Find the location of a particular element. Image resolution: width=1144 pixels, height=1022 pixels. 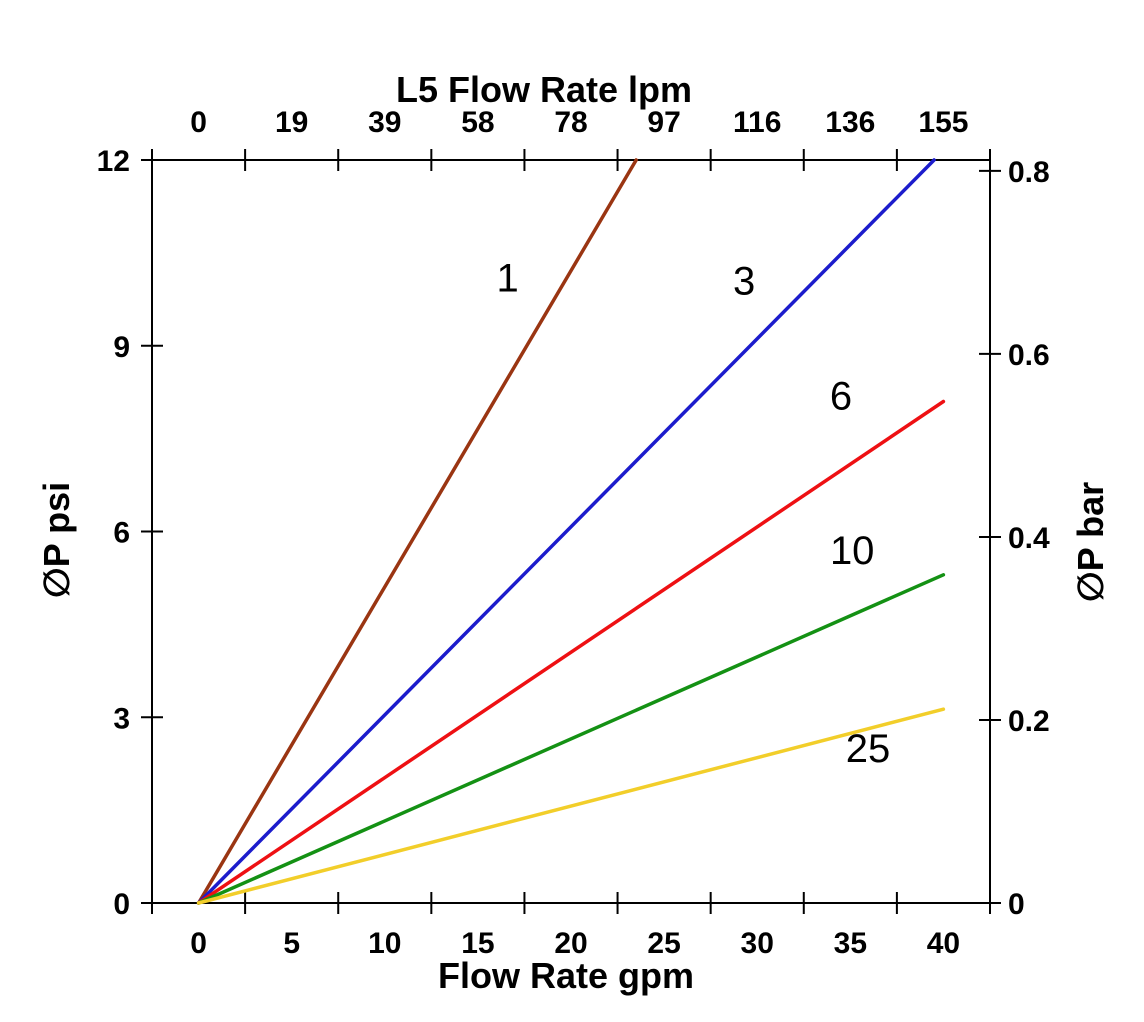

left-axis-tick-label: 12 is located at coordinates (113, 161).